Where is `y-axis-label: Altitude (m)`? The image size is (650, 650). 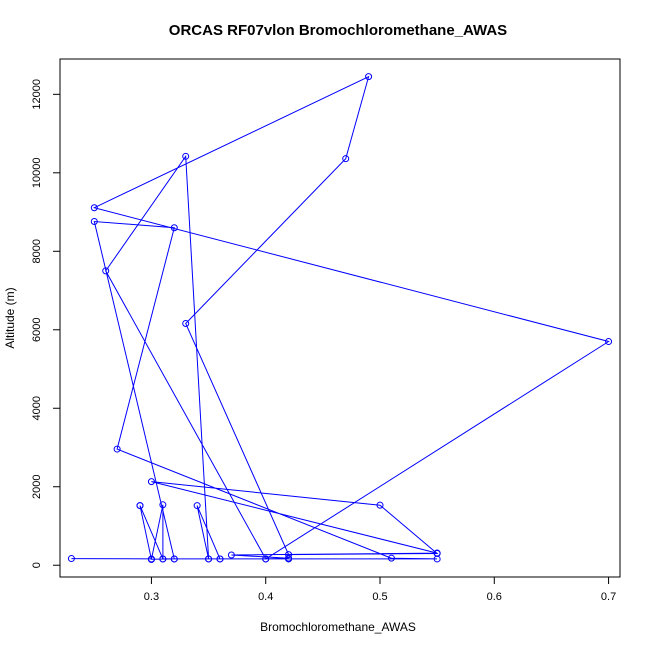 y-axis-label: Altitude (m) is located at coordinates (10, 317).